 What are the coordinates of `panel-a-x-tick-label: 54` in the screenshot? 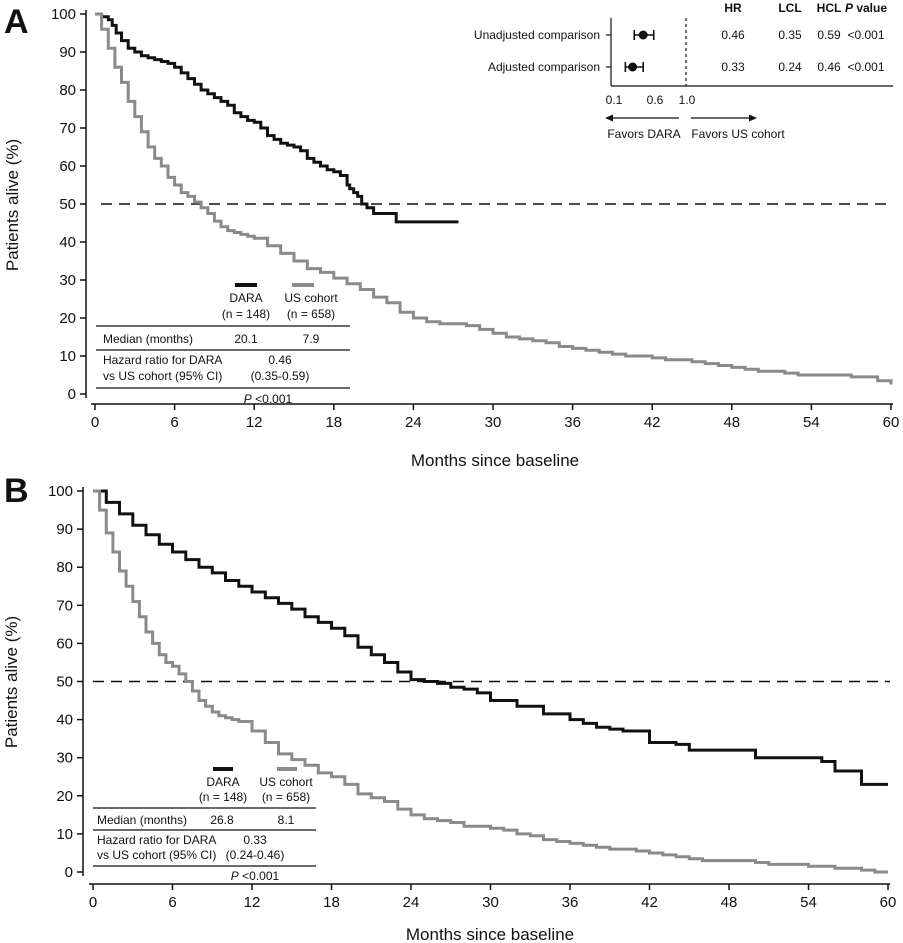 It's located at (811, 422).